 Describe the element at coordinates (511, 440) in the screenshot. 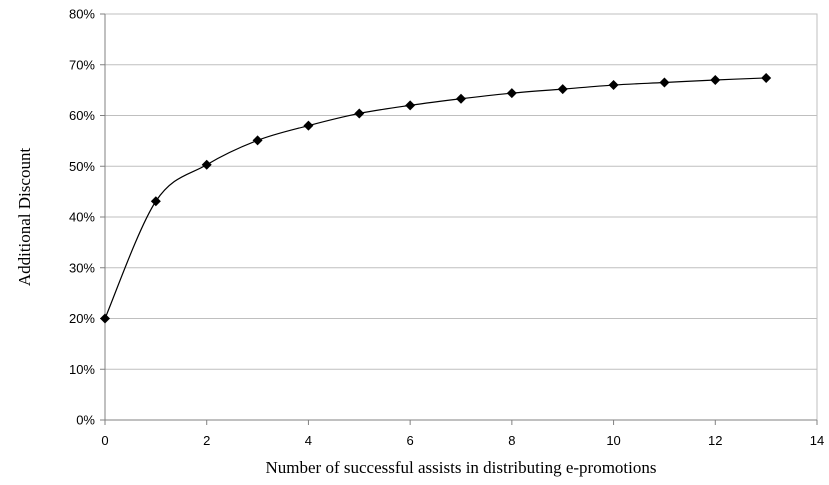

I see `x-tick-label: 8` at that location.